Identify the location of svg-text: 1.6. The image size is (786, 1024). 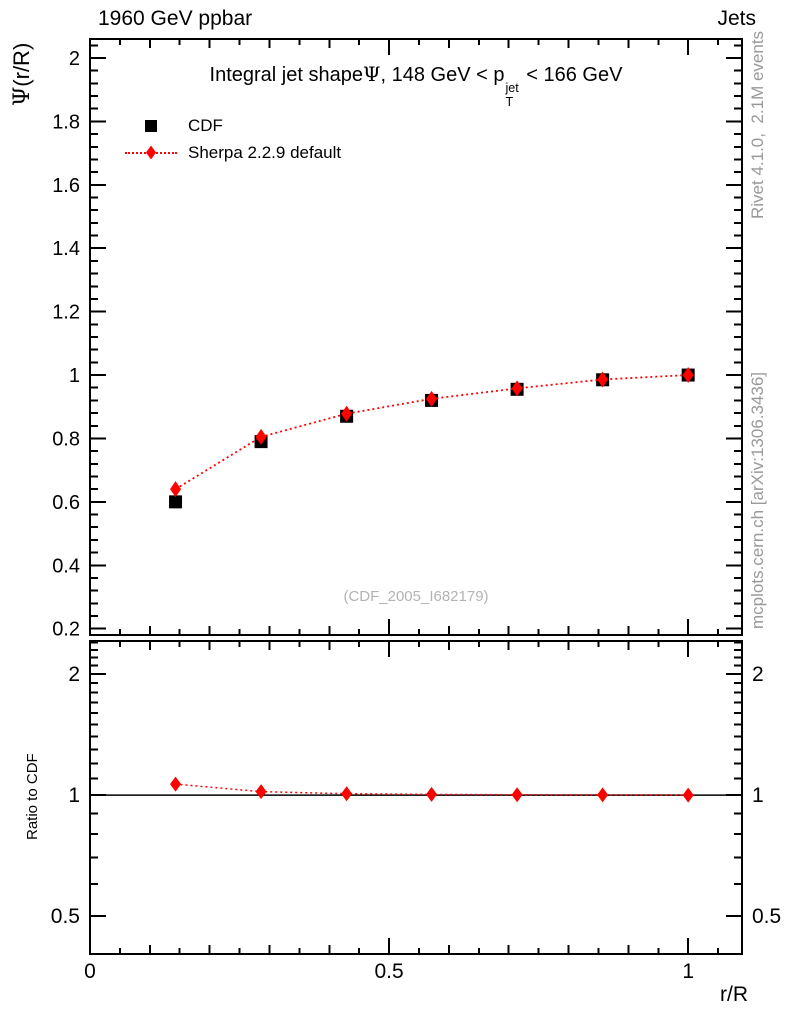
(66, 186).